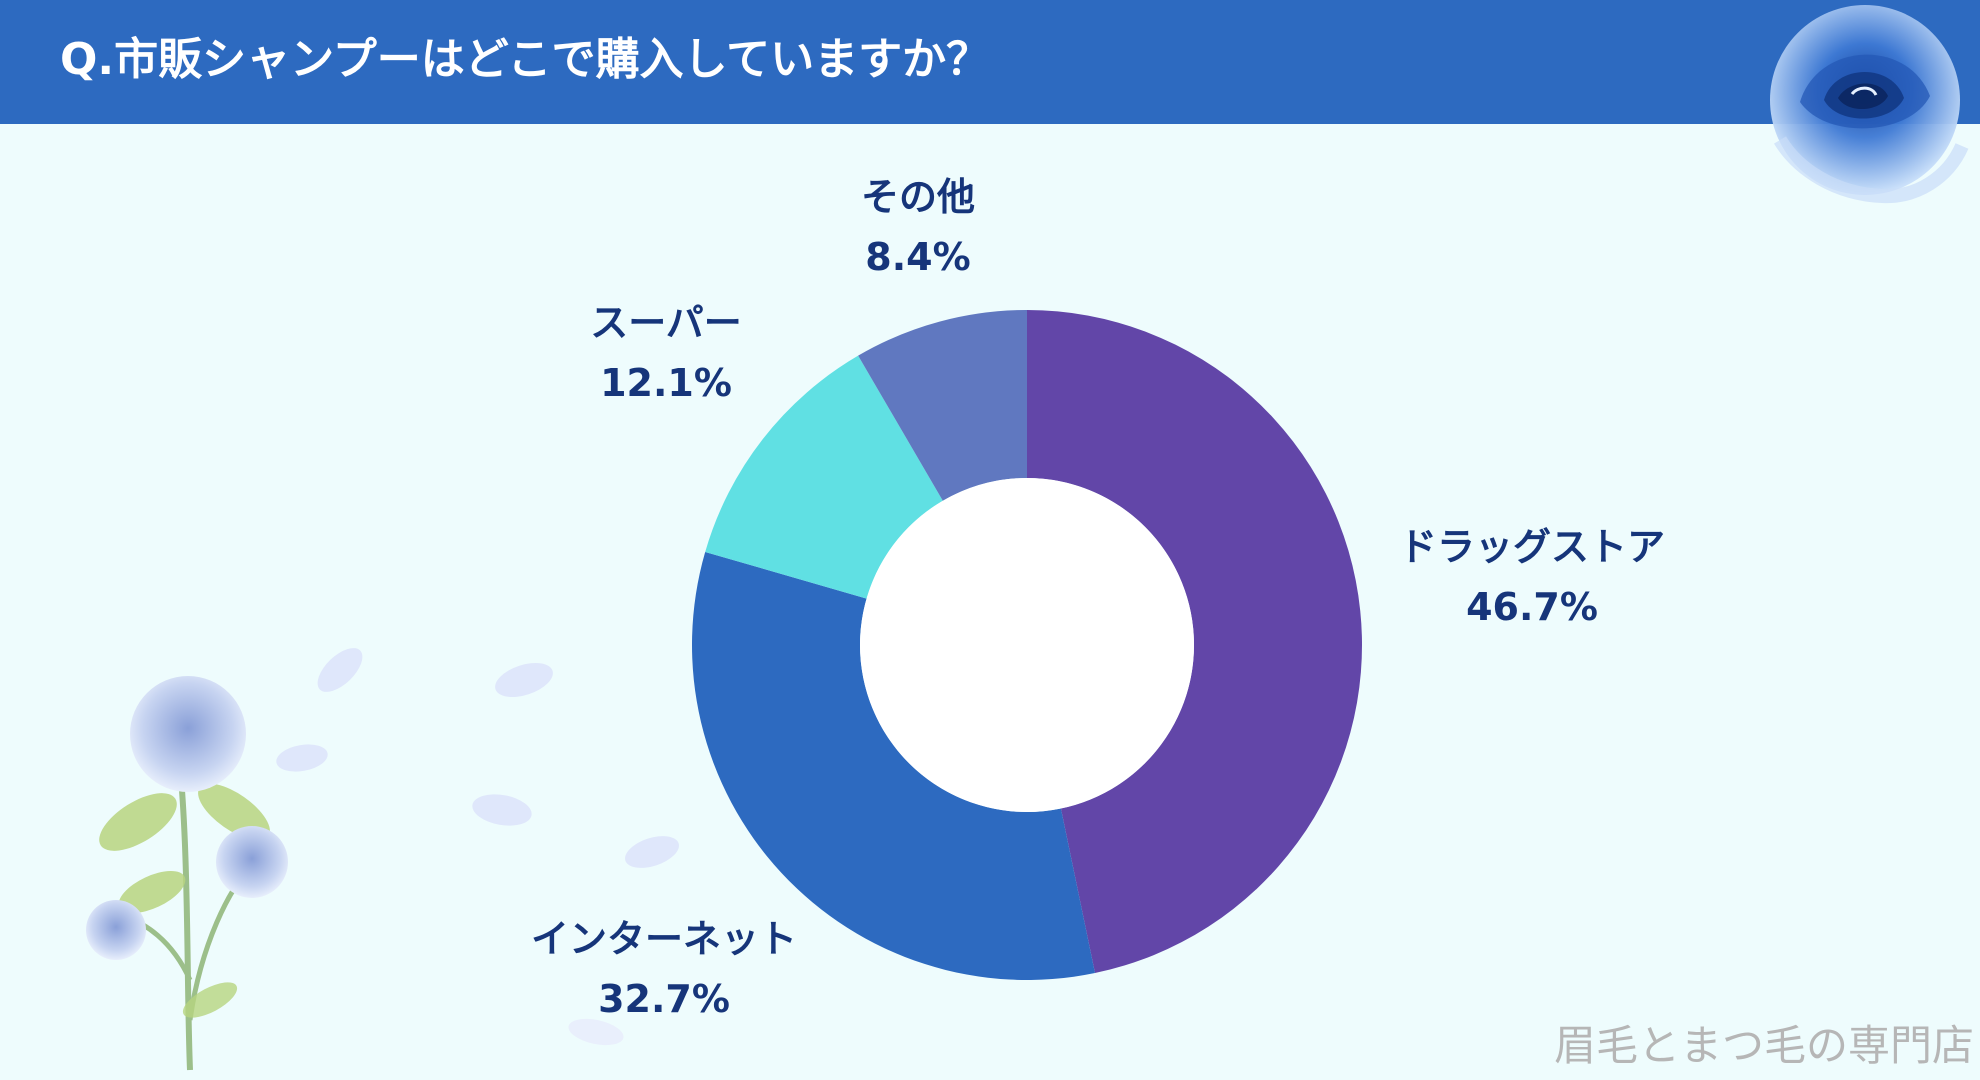  I want to click on slice-value-0: 46.7%, so click(1532, 607).